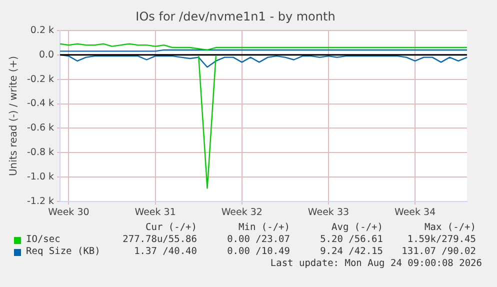 The height and width of the screenshot is (287, 497). I want to click on text: 1.59k/279.45, so click(441, 240).